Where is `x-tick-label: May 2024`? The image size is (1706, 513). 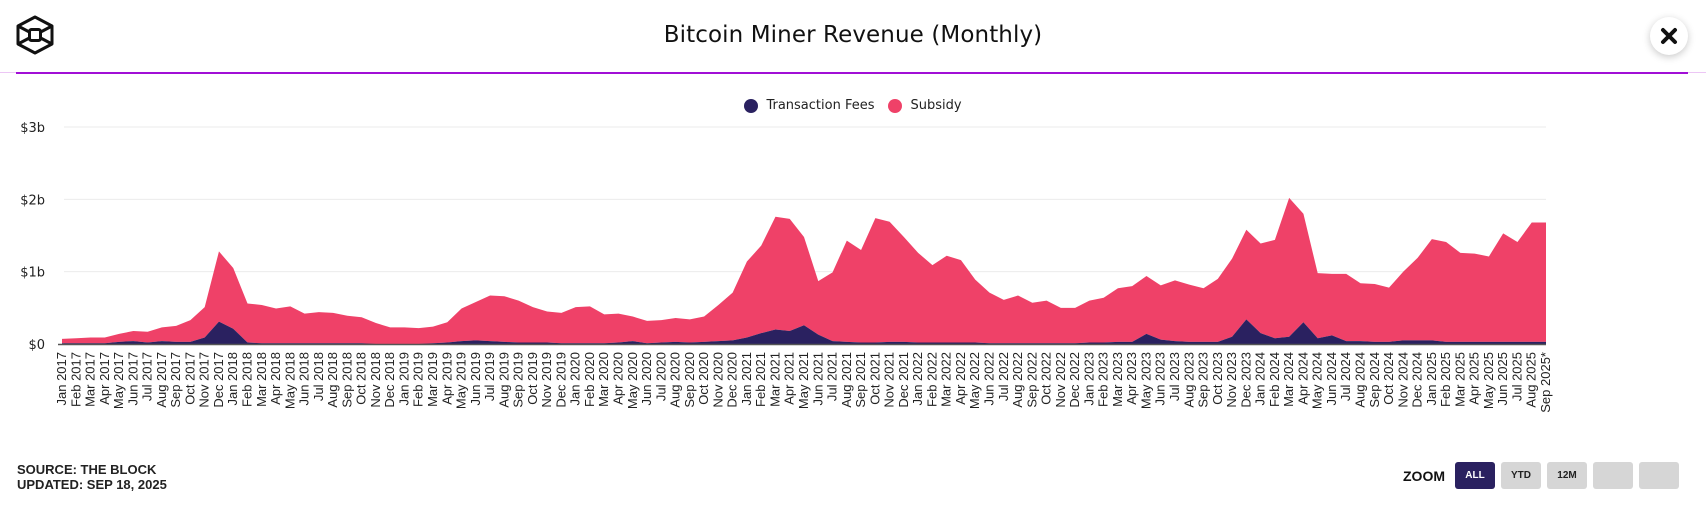
x-tick-label: May 2024 is located at coordinates (1317, 380).